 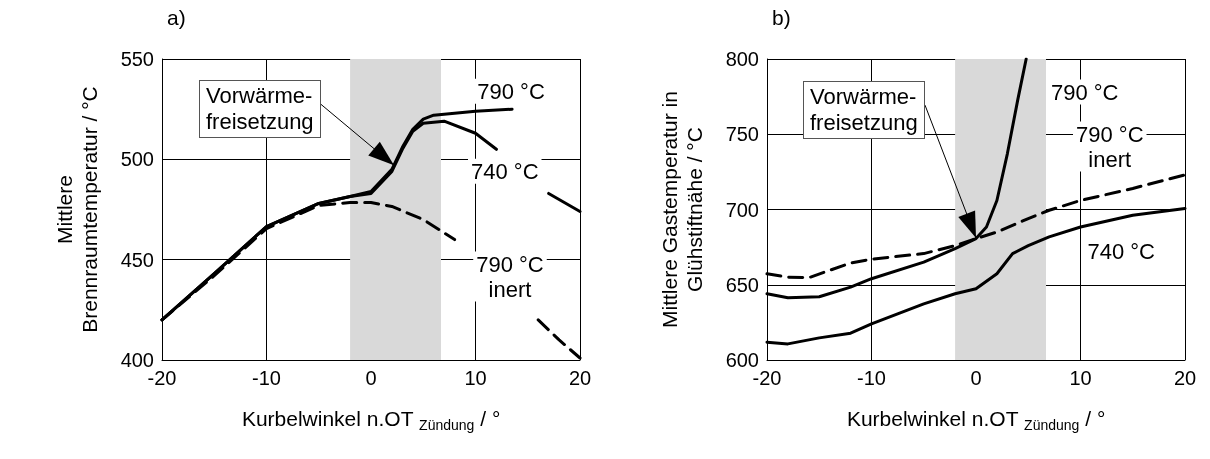 What do you see at coordinates (176, 17) in the screenshot?
I see `chart-title: a)` at bounding box center [176, 17].